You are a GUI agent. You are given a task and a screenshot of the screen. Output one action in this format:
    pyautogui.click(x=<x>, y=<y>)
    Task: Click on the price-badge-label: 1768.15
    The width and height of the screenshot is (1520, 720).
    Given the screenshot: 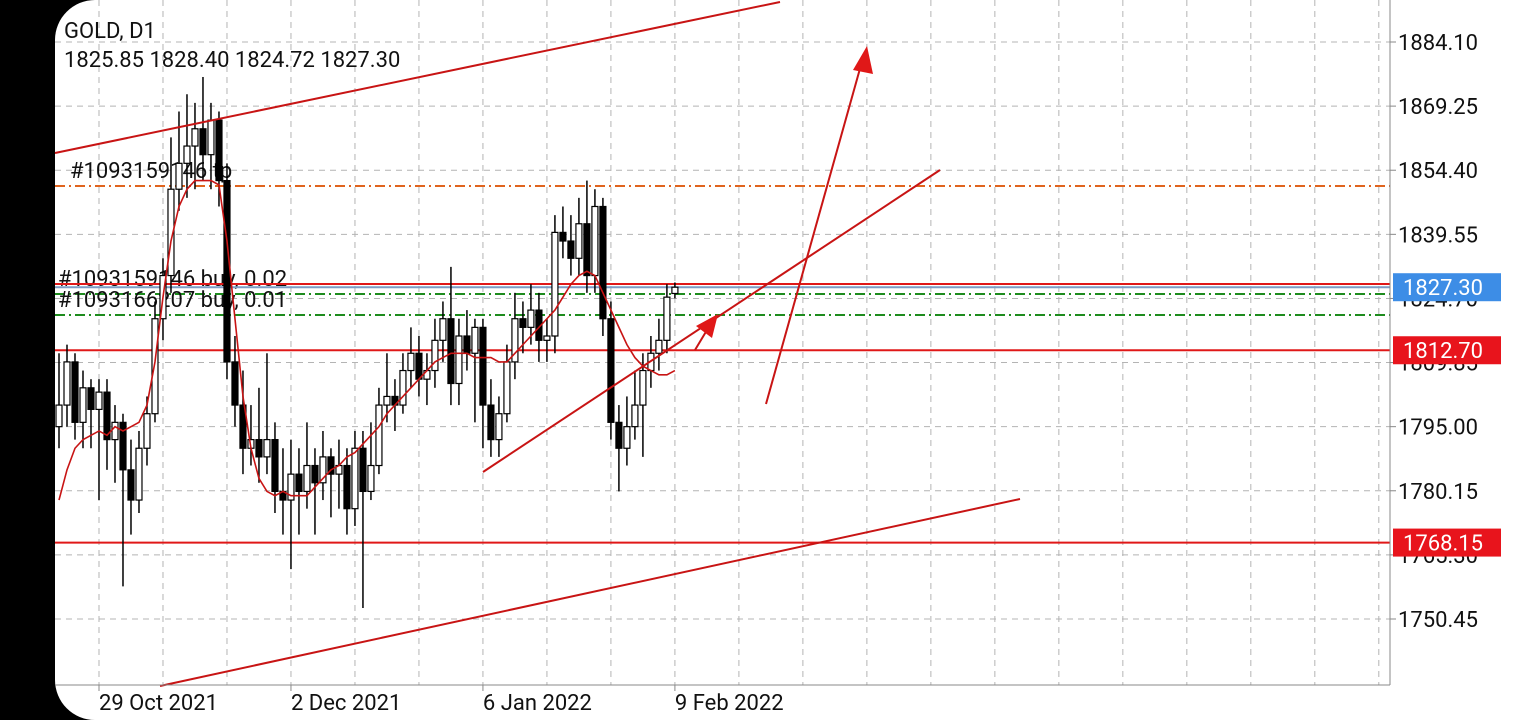 What is the action you would take?
    pyautogui.click(x=1443, y=544)
    